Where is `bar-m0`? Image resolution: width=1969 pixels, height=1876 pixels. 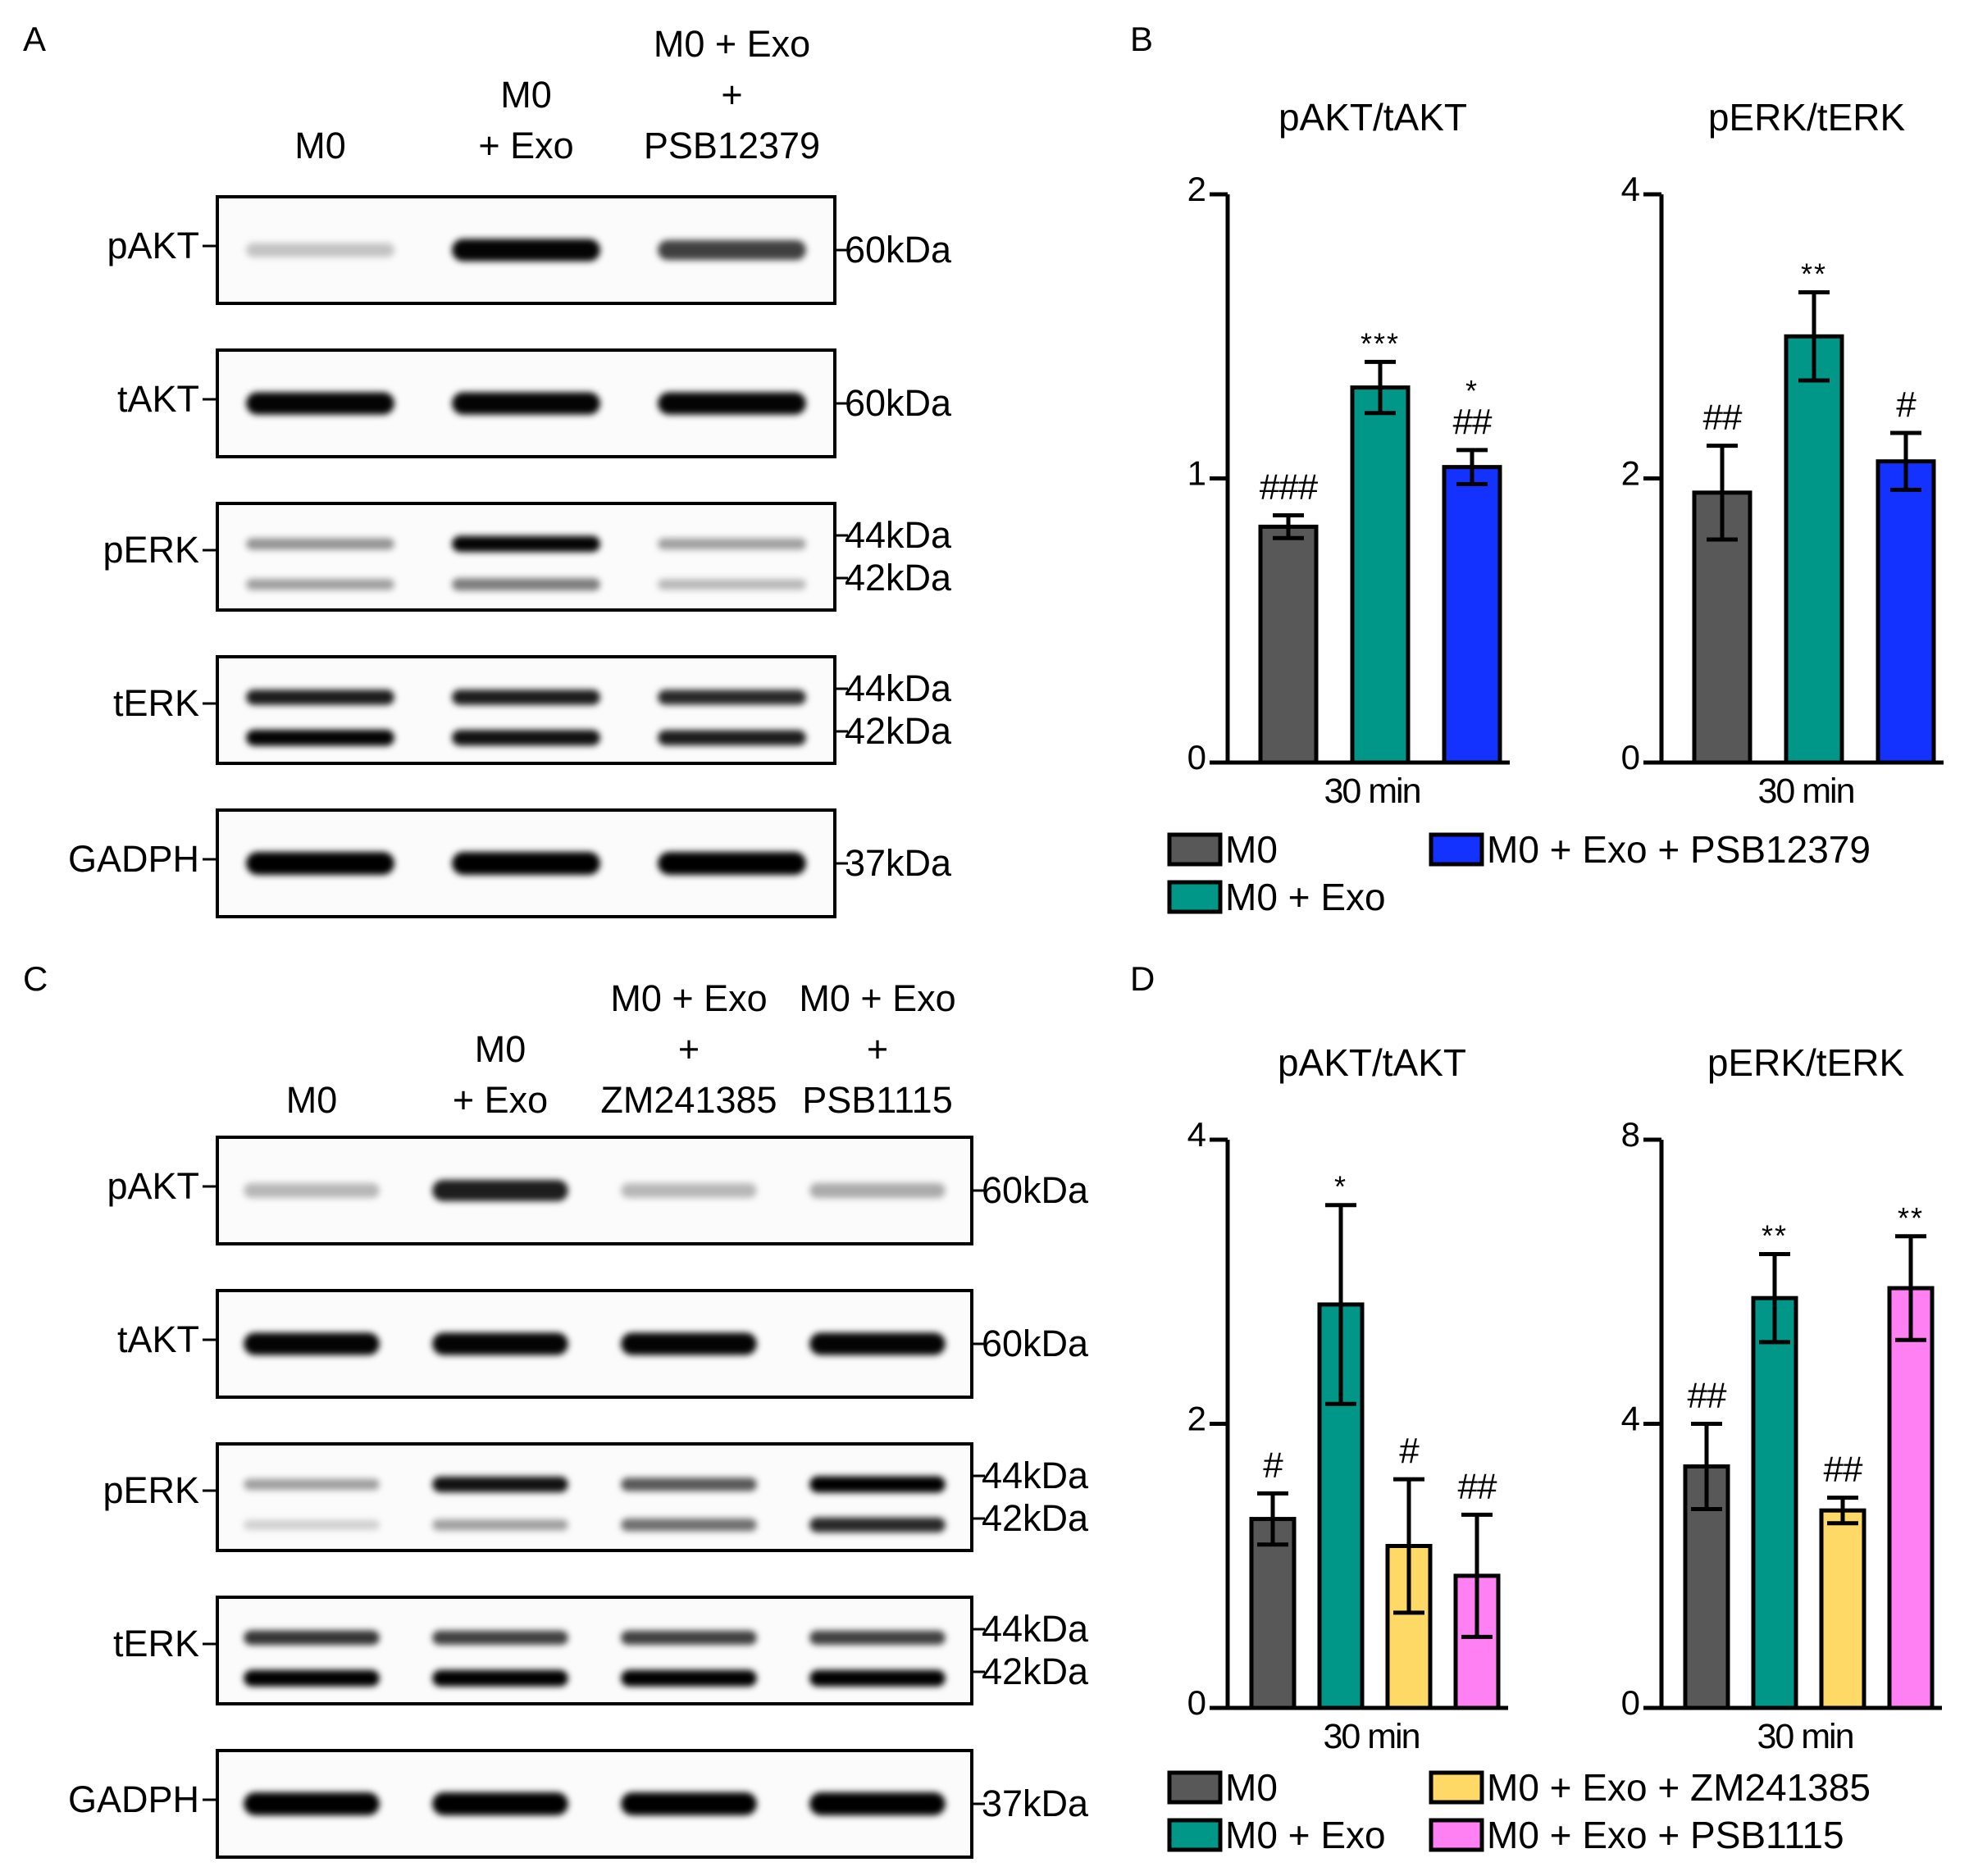 bar-m0 is located at coordinates (1288, 644).